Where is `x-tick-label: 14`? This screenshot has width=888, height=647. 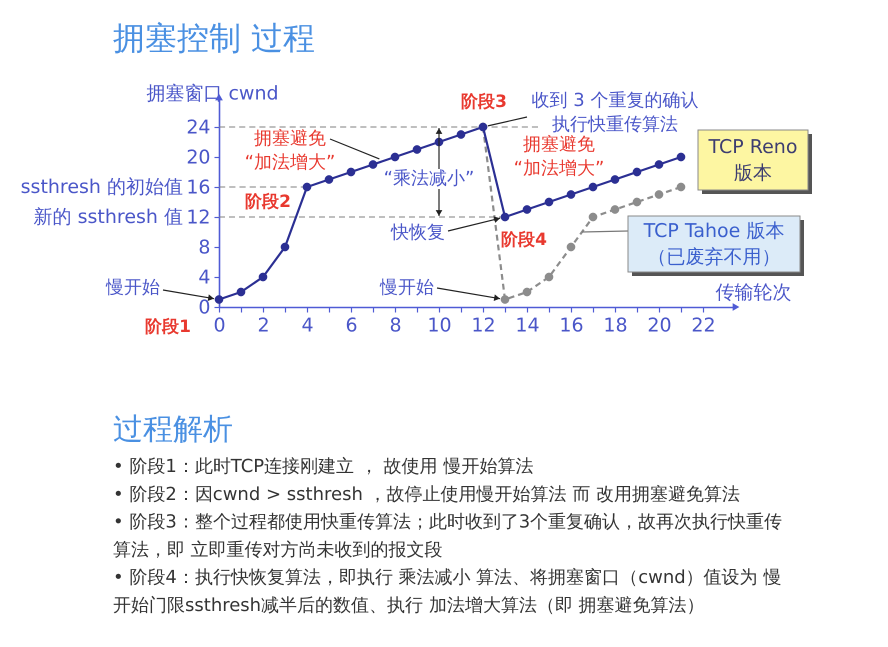
x-tick-label: 14 is located at coordinates (527, 325).